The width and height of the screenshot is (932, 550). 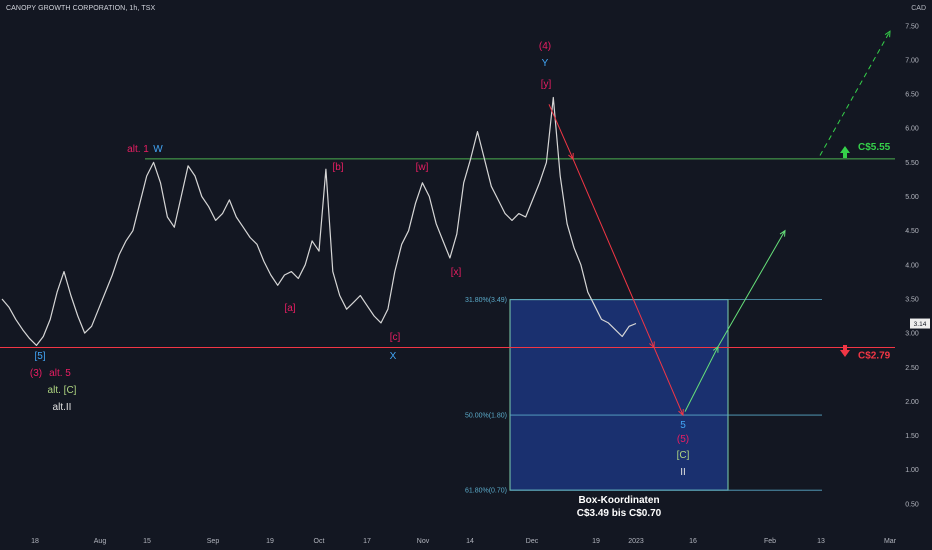 I want to click on wave-label: (4), so click(x=545, y=46).